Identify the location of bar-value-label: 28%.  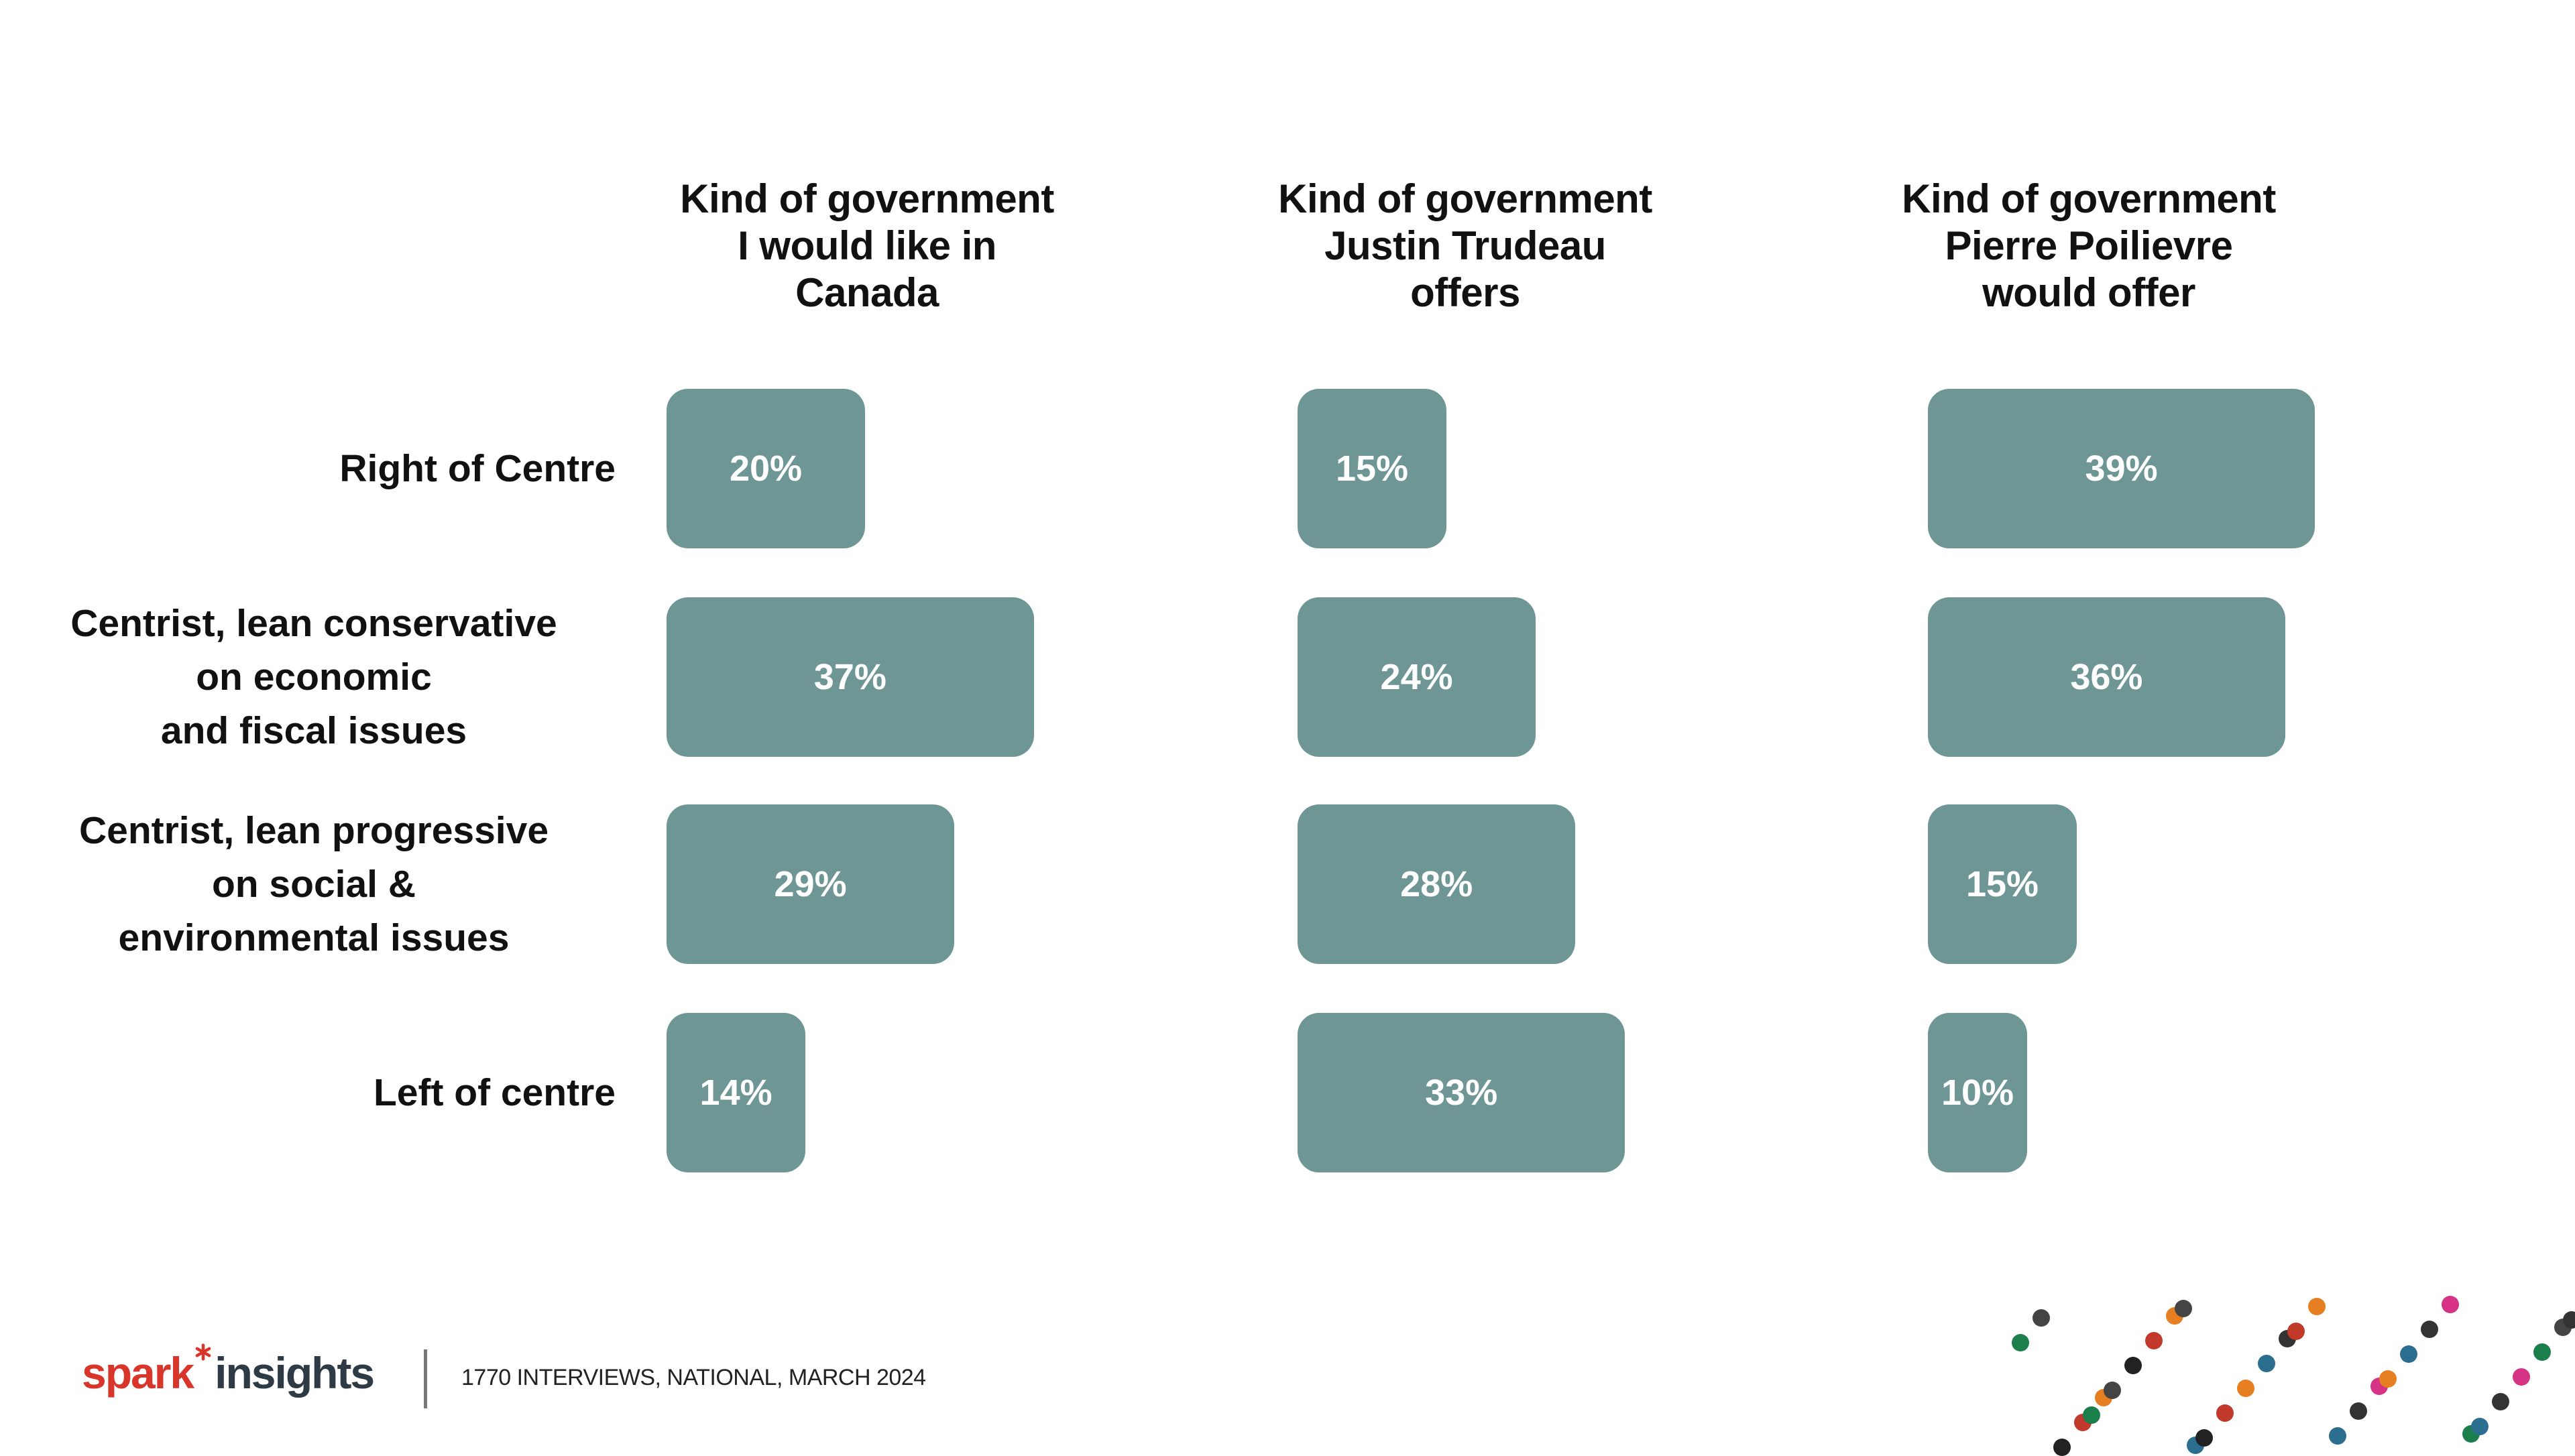
(1437, 884).